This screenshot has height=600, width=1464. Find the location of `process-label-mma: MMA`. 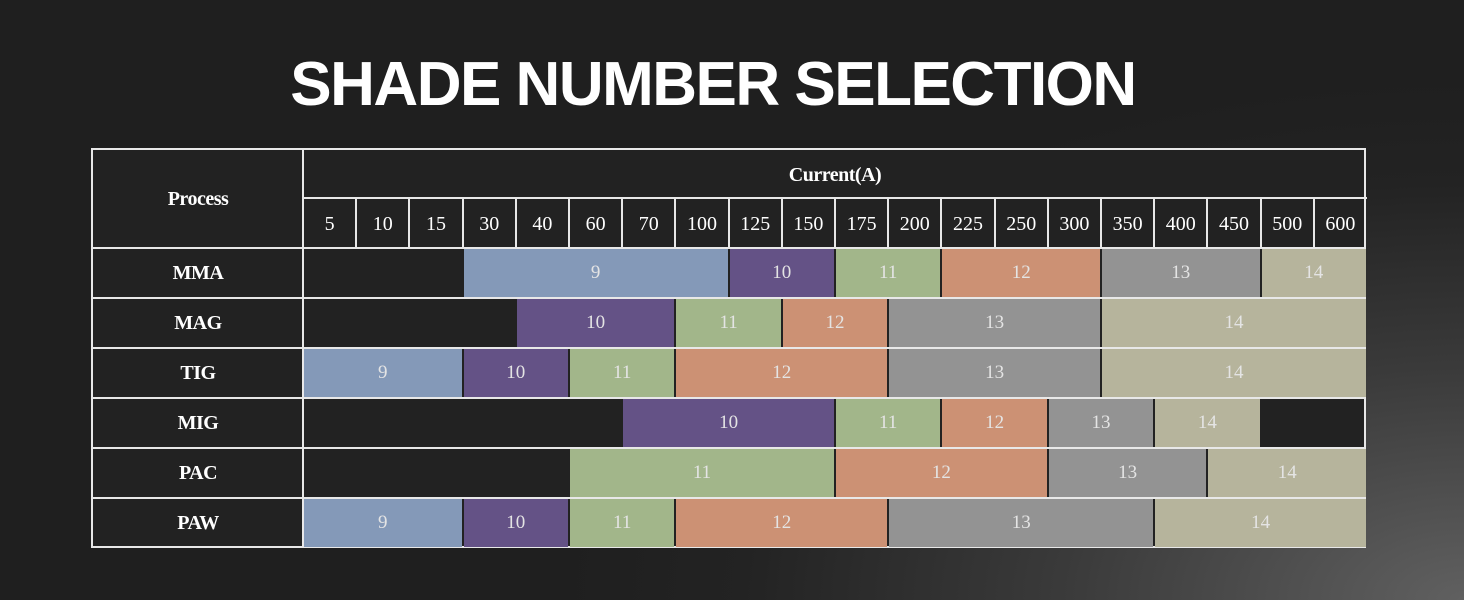

process-label-mma: MMA is located at coordinates (198, 273).